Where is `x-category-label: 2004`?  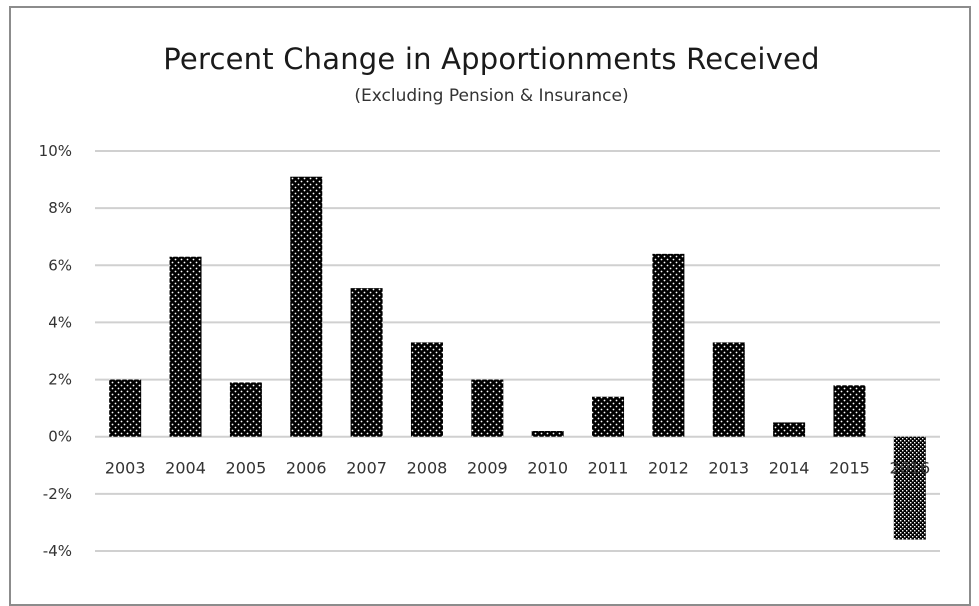 x-category-label: 2004 is located at coordinates (185, 468).